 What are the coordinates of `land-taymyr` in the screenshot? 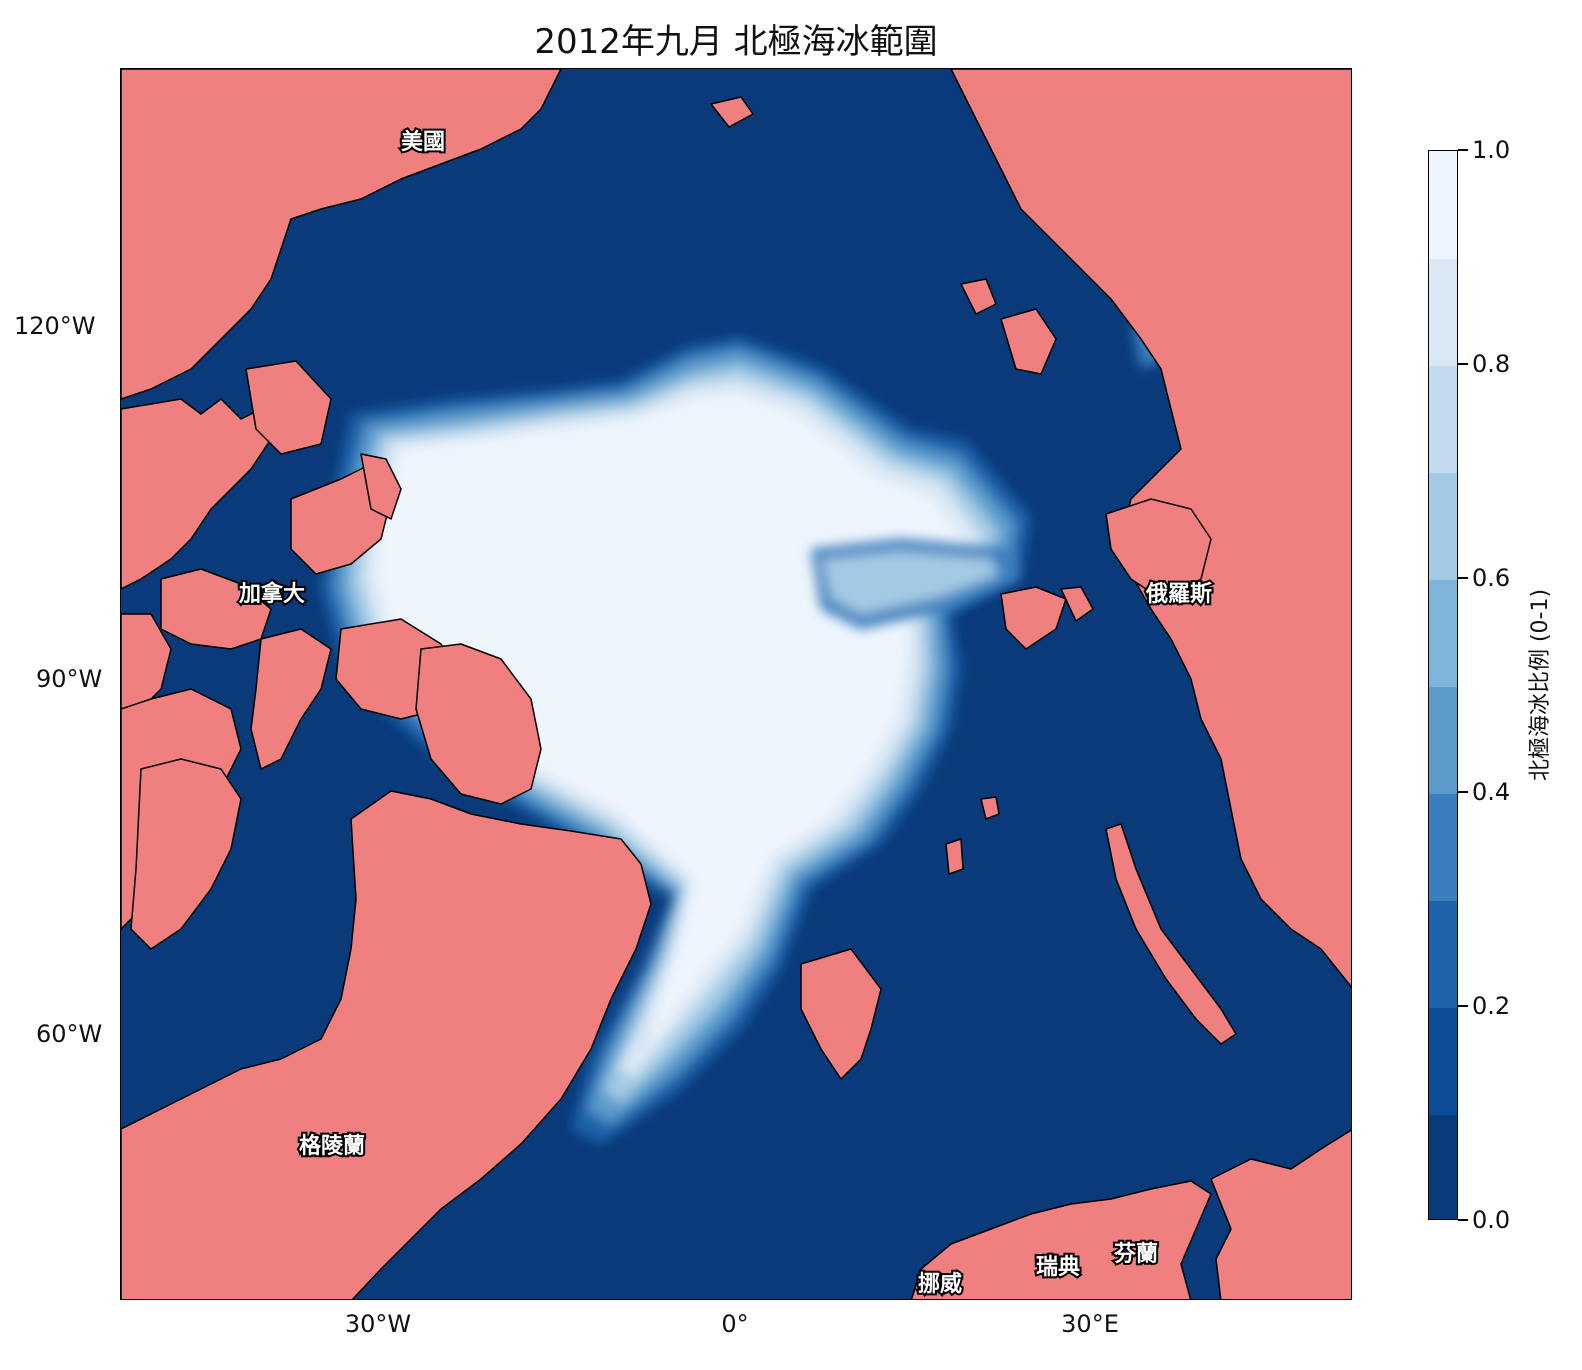 It's located at (1158, 549).